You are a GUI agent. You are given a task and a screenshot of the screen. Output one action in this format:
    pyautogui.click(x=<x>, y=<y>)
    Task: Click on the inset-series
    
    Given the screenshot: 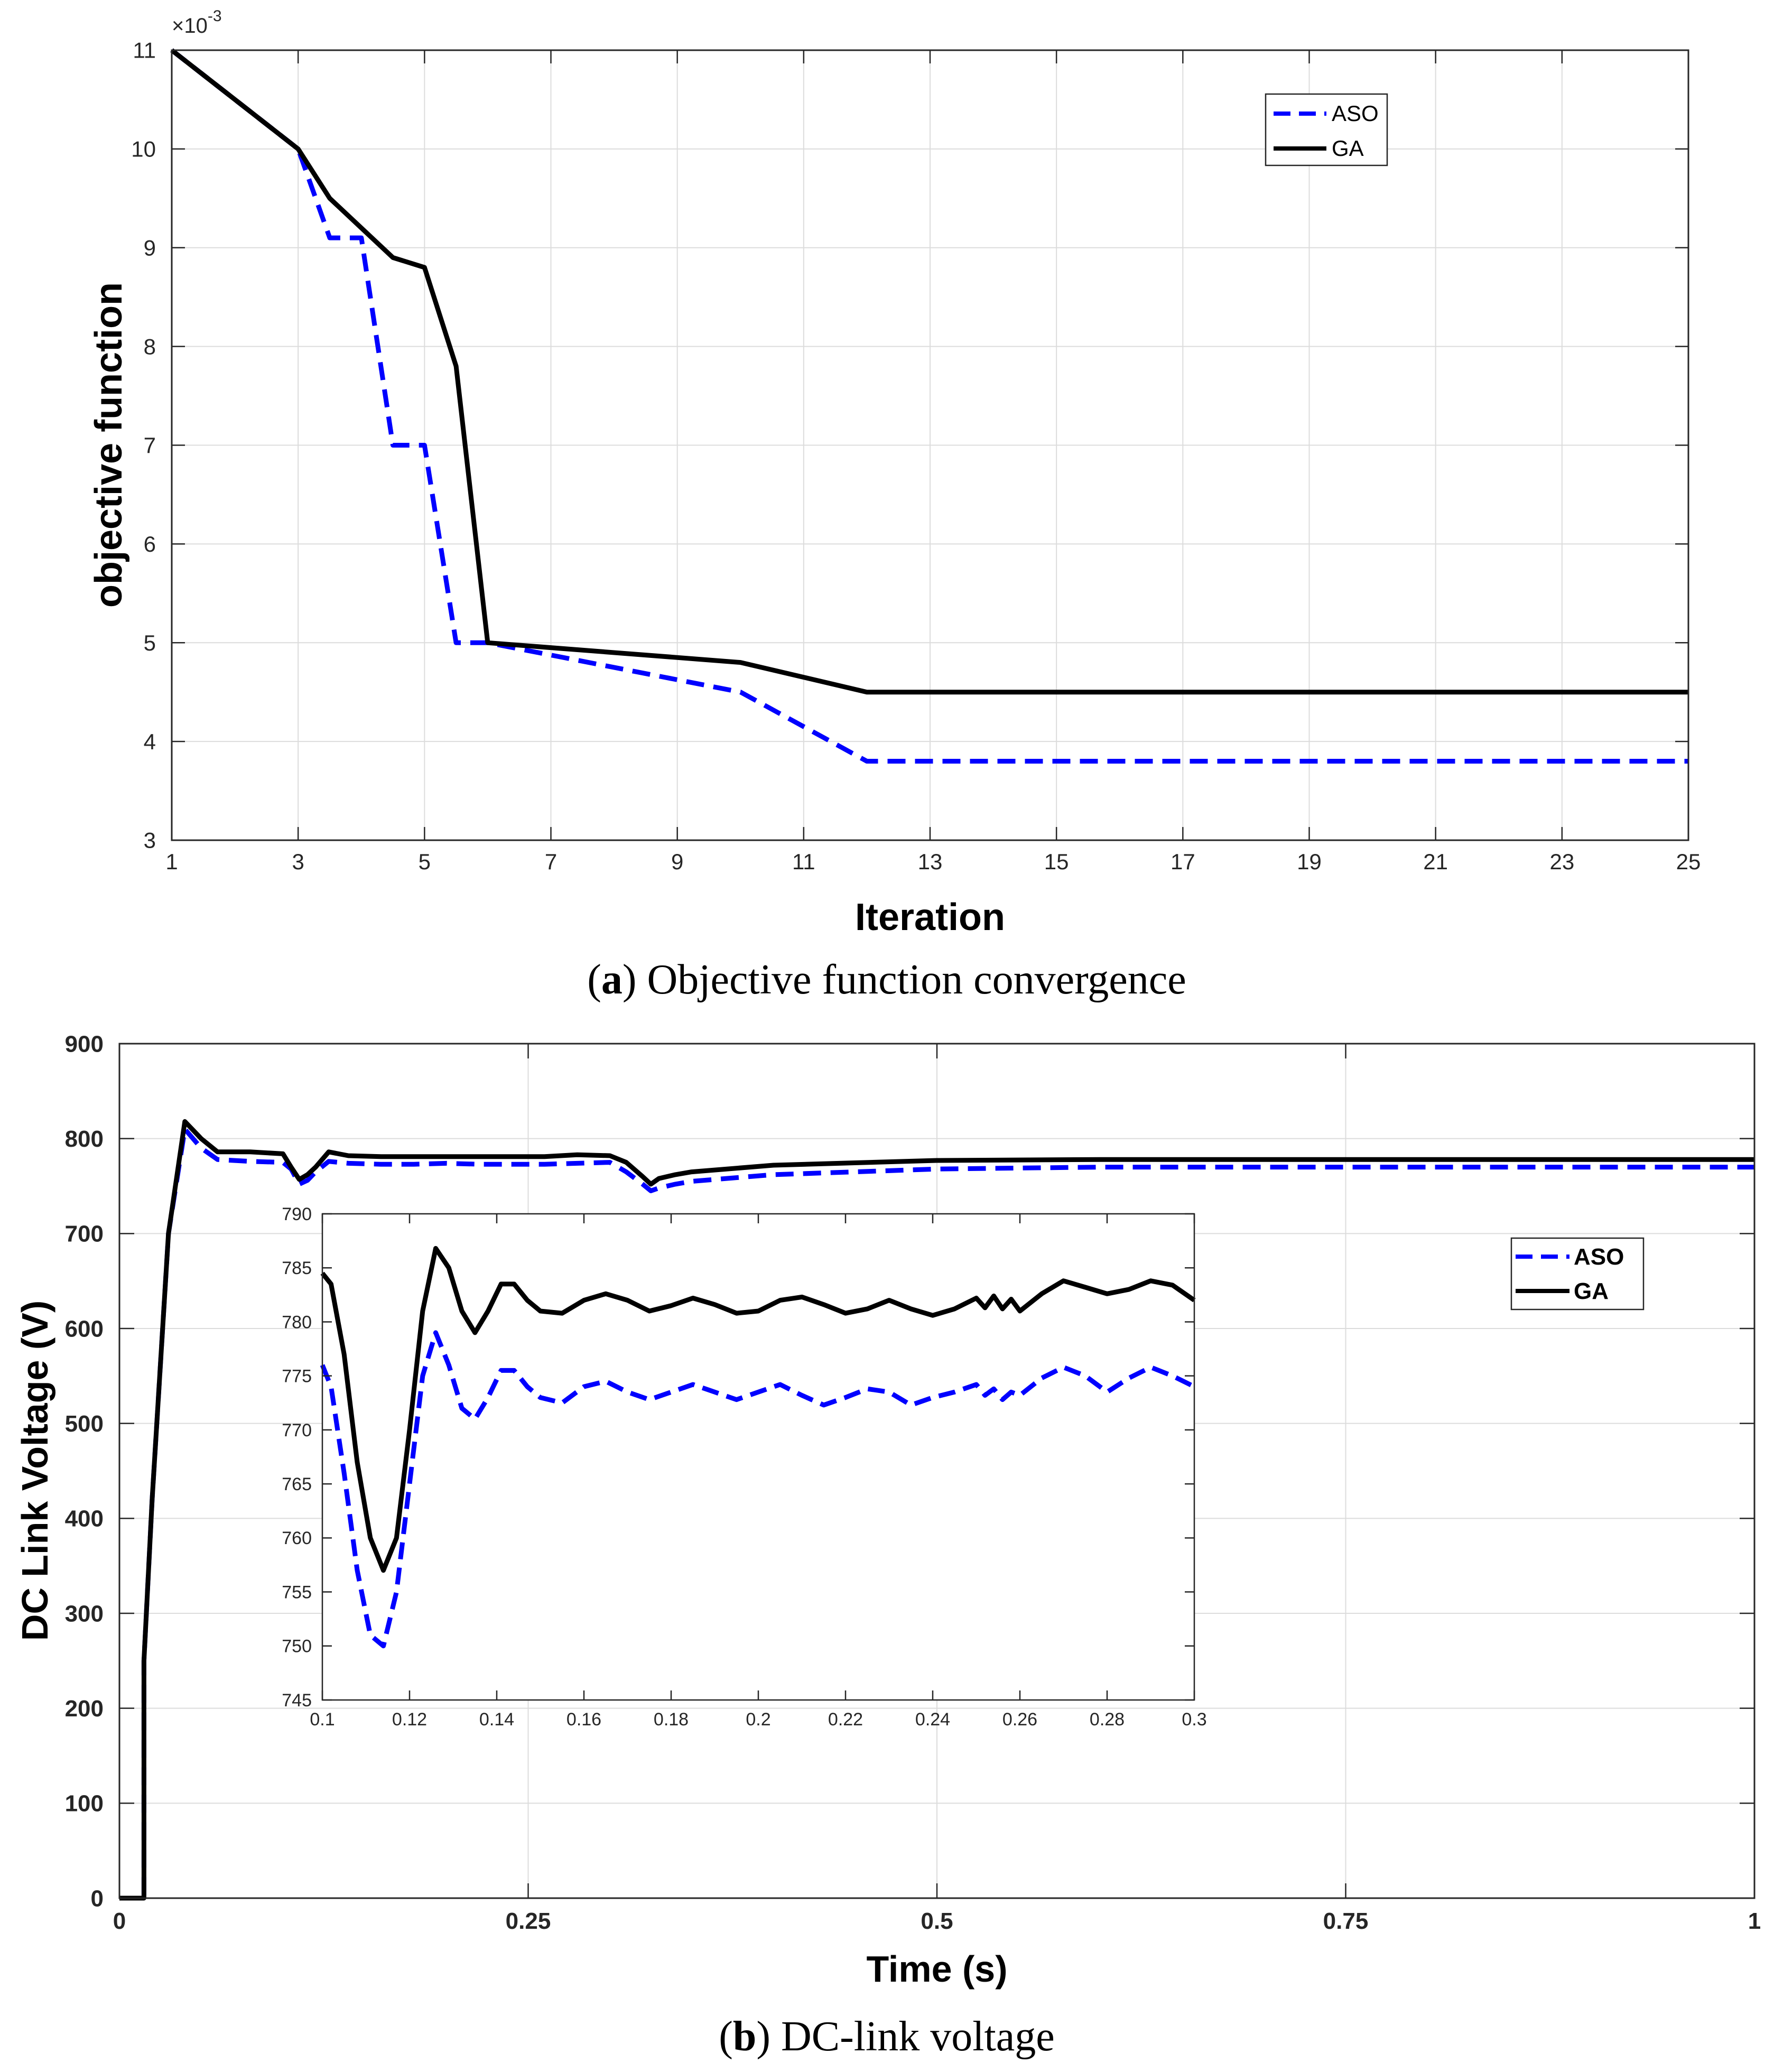 What is the action you would take?
    pyautogui.click(x=758, y=1447)
    